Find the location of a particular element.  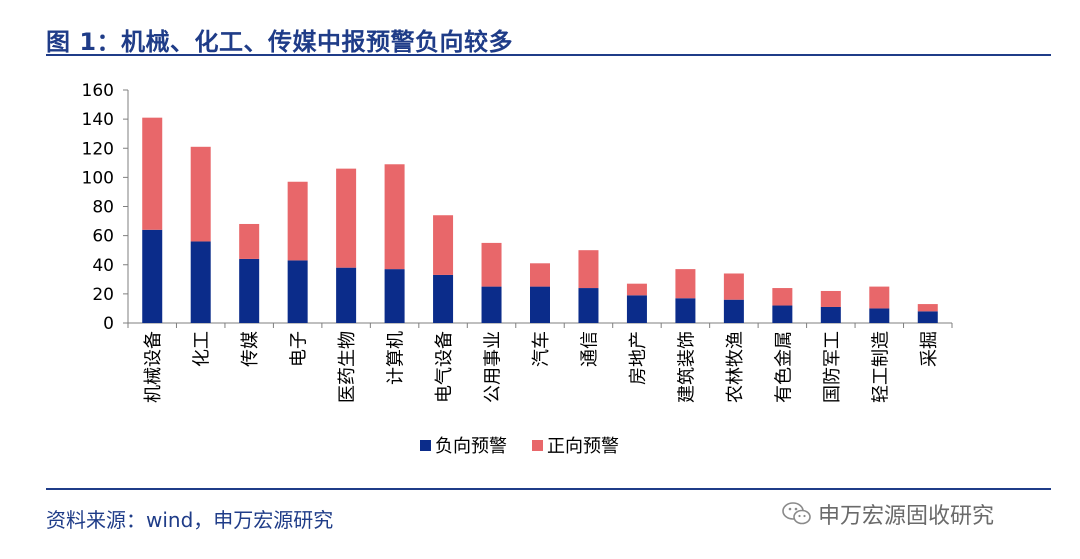

legend-label: 正向预警 is located at coordinates (583, 446).